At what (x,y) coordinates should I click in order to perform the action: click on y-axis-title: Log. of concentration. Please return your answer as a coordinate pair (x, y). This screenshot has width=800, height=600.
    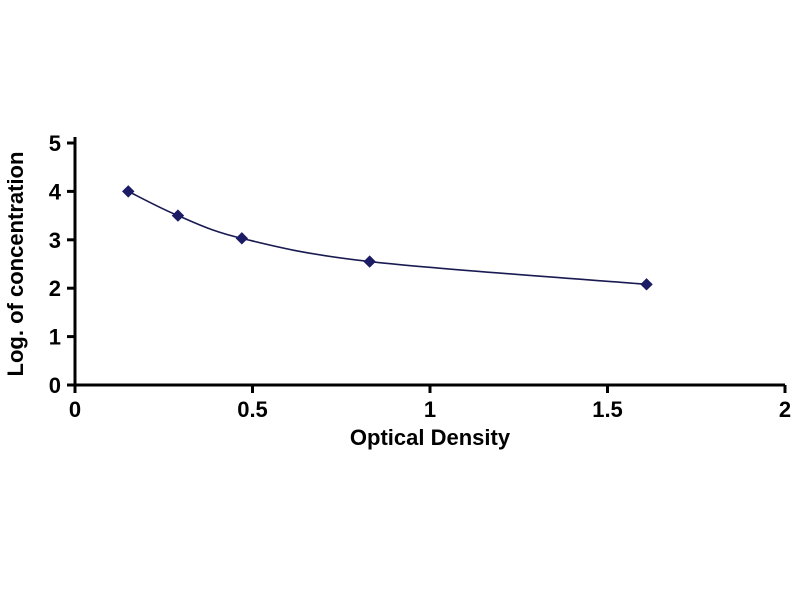
    Looking at the image, I should click on (15, 264).